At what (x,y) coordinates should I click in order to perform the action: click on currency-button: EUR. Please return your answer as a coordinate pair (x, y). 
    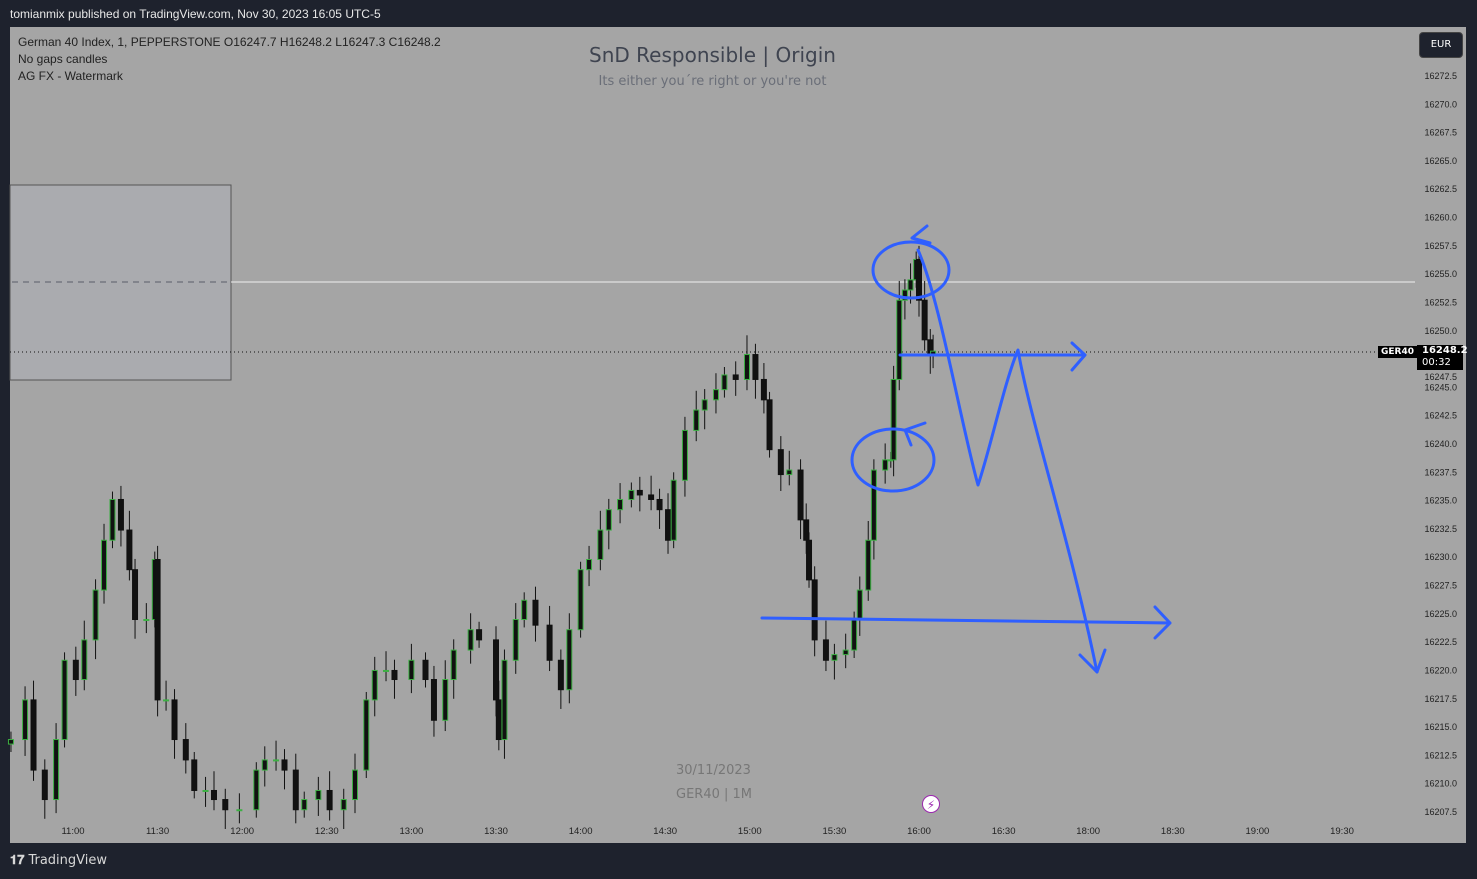
    Looking at the image, I should click on (1441, 45).